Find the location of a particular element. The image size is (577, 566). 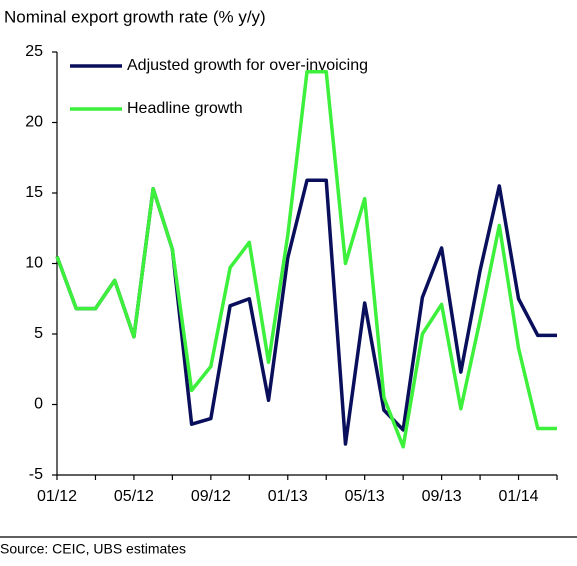

y-tick-label: 0 is located at coordinates (38, 404).